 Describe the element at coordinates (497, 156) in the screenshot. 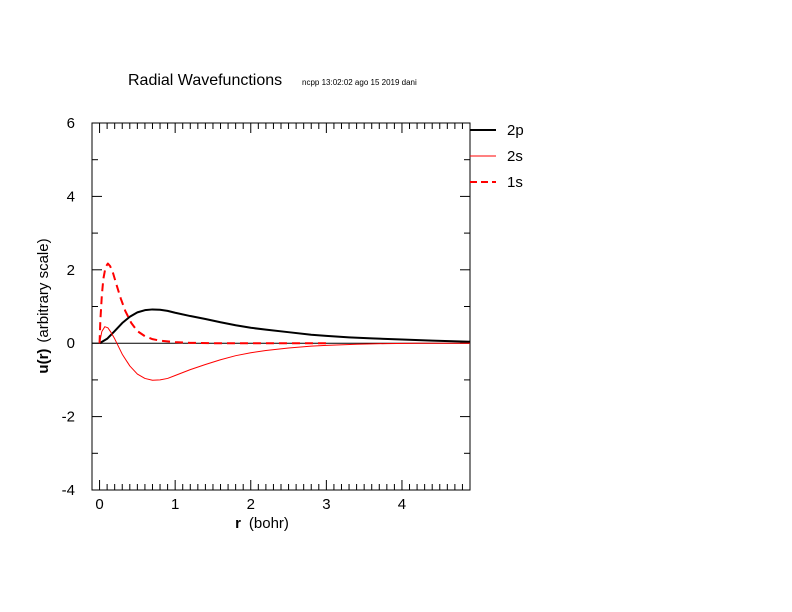

I see `legend: 2p 2s 1s` at that location.